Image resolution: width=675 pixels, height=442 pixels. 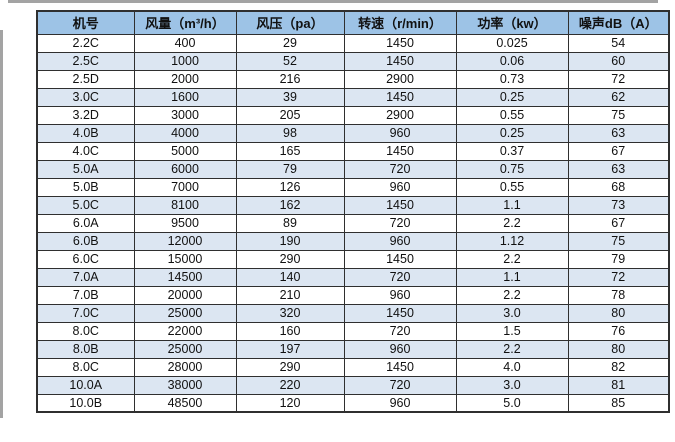 I want to click on table-cell: 80, so click(x=618, y=313).